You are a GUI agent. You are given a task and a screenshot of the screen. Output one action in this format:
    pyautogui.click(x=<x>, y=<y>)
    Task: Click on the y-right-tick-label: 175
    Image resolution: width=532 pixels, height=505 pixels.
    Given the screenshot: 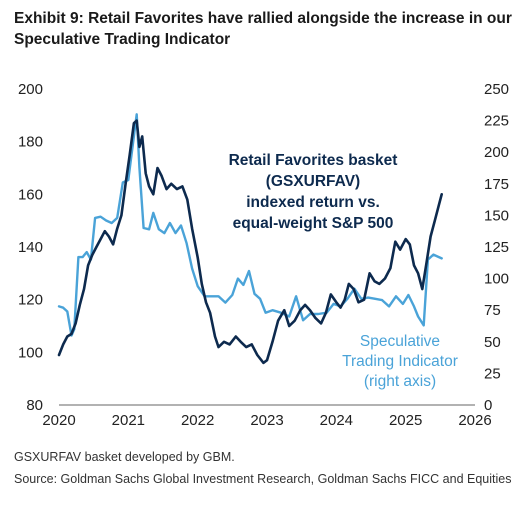 What is the action you would take?
    pyautogui.click(x=496, y=184)
    